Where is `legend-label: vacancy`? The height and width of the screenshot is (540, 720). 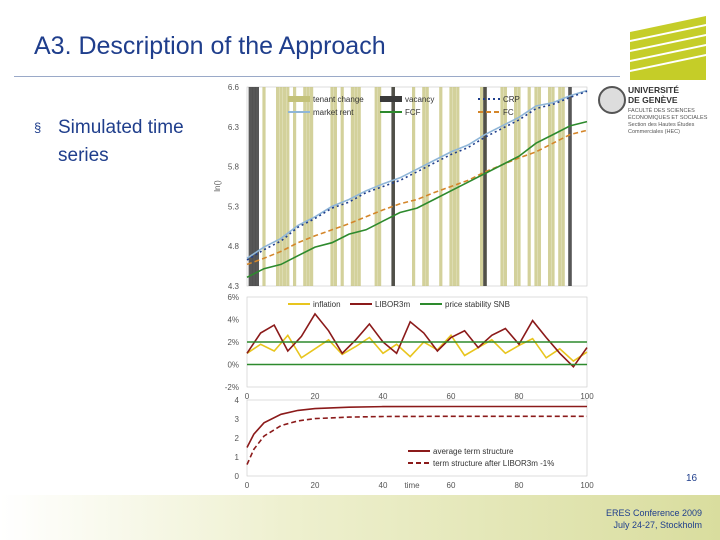
legend-label: vacancy is located at coordinates (419, 99).